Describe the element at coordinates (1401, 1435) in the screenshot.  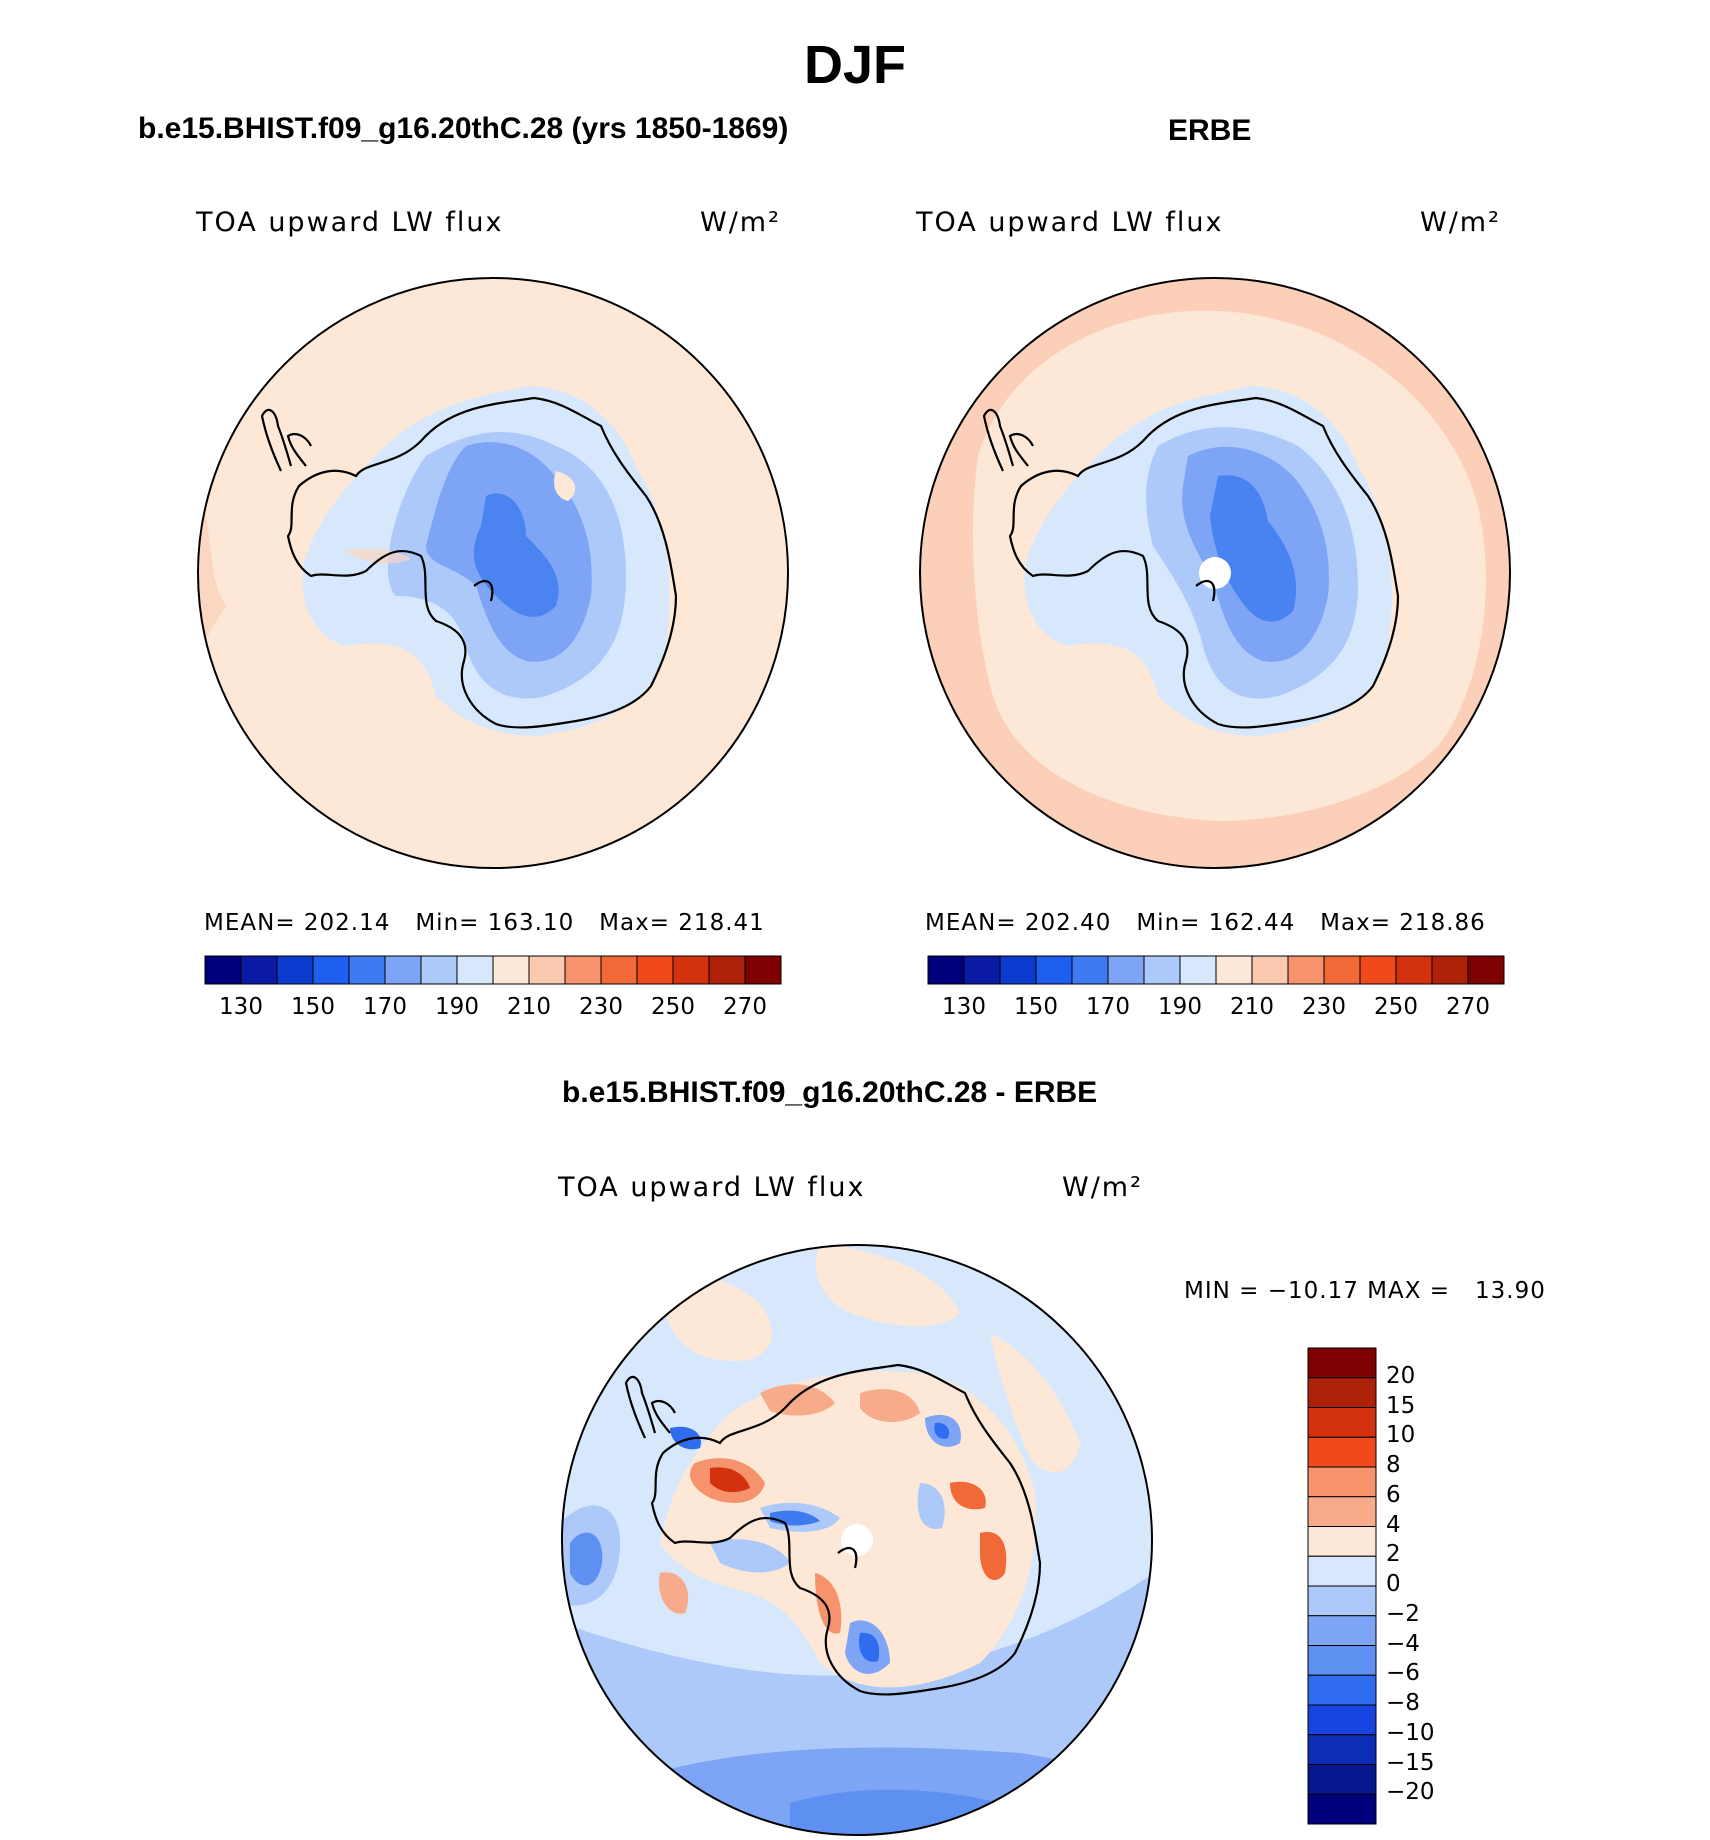
I see `colorbar-tick-label: 10` at that location.